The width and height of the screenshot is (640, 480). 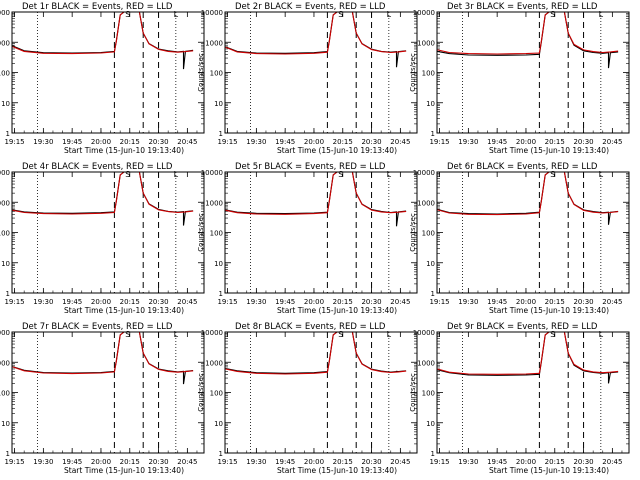 I want to click on panel-title: Det 6r BLACK = Events, RED = LLD, so click(x=522, y=167).